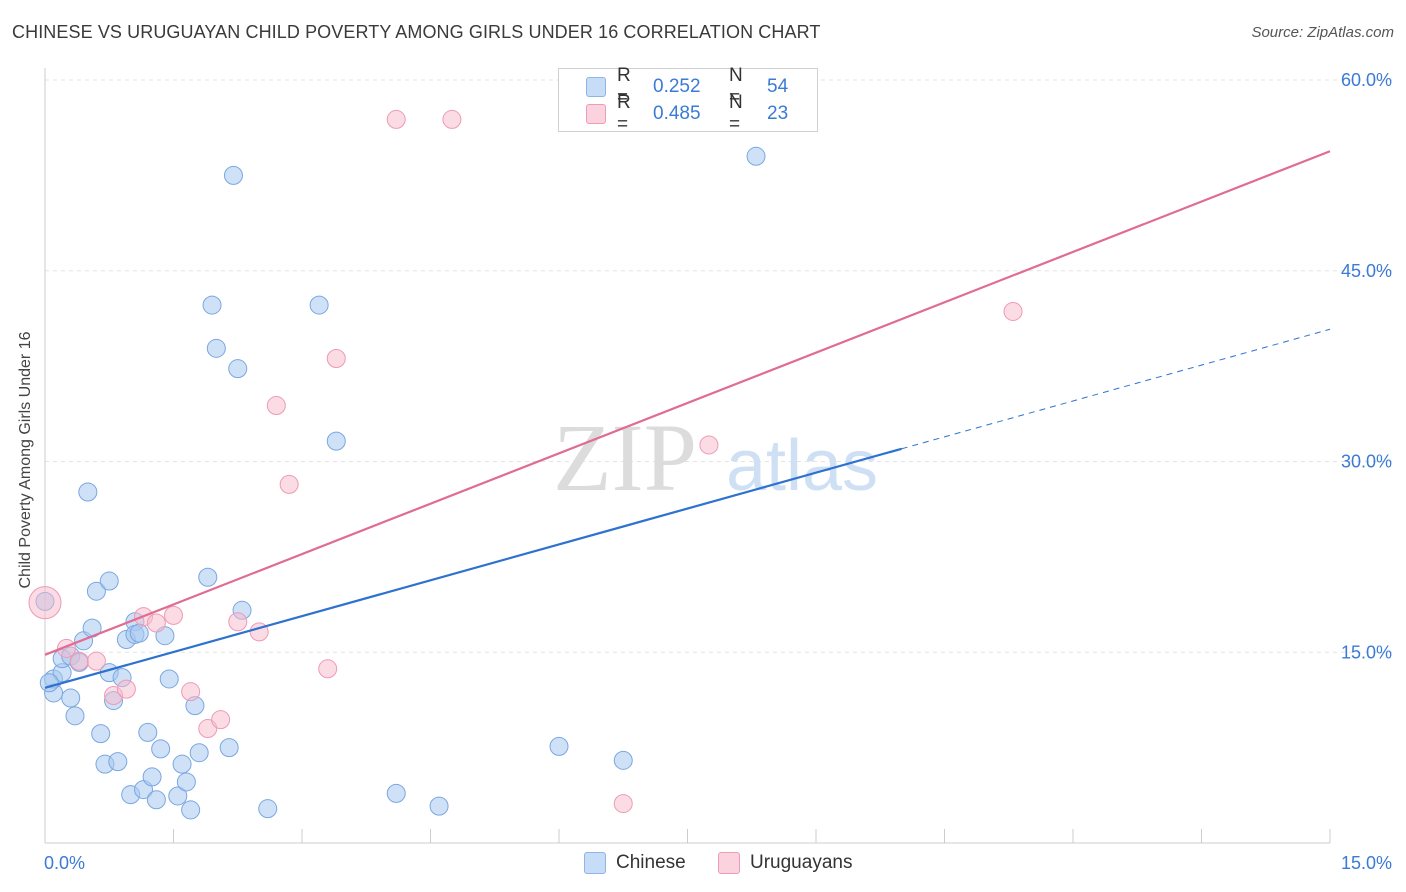 The width and height of the screenshot is (1406, 892). I want to click on legend-item-chinese: Chinese, so click(635, 863).